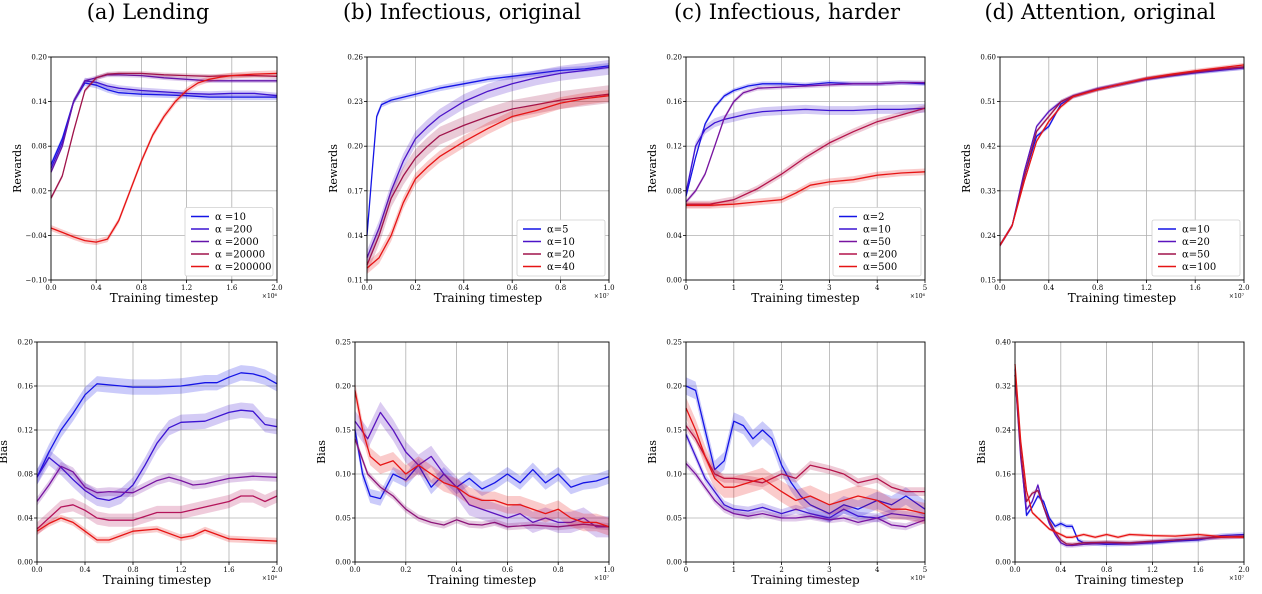 This screenshot has width=1262, height=594. I want to click on legend-entry: α=10, so click(1196, 230).